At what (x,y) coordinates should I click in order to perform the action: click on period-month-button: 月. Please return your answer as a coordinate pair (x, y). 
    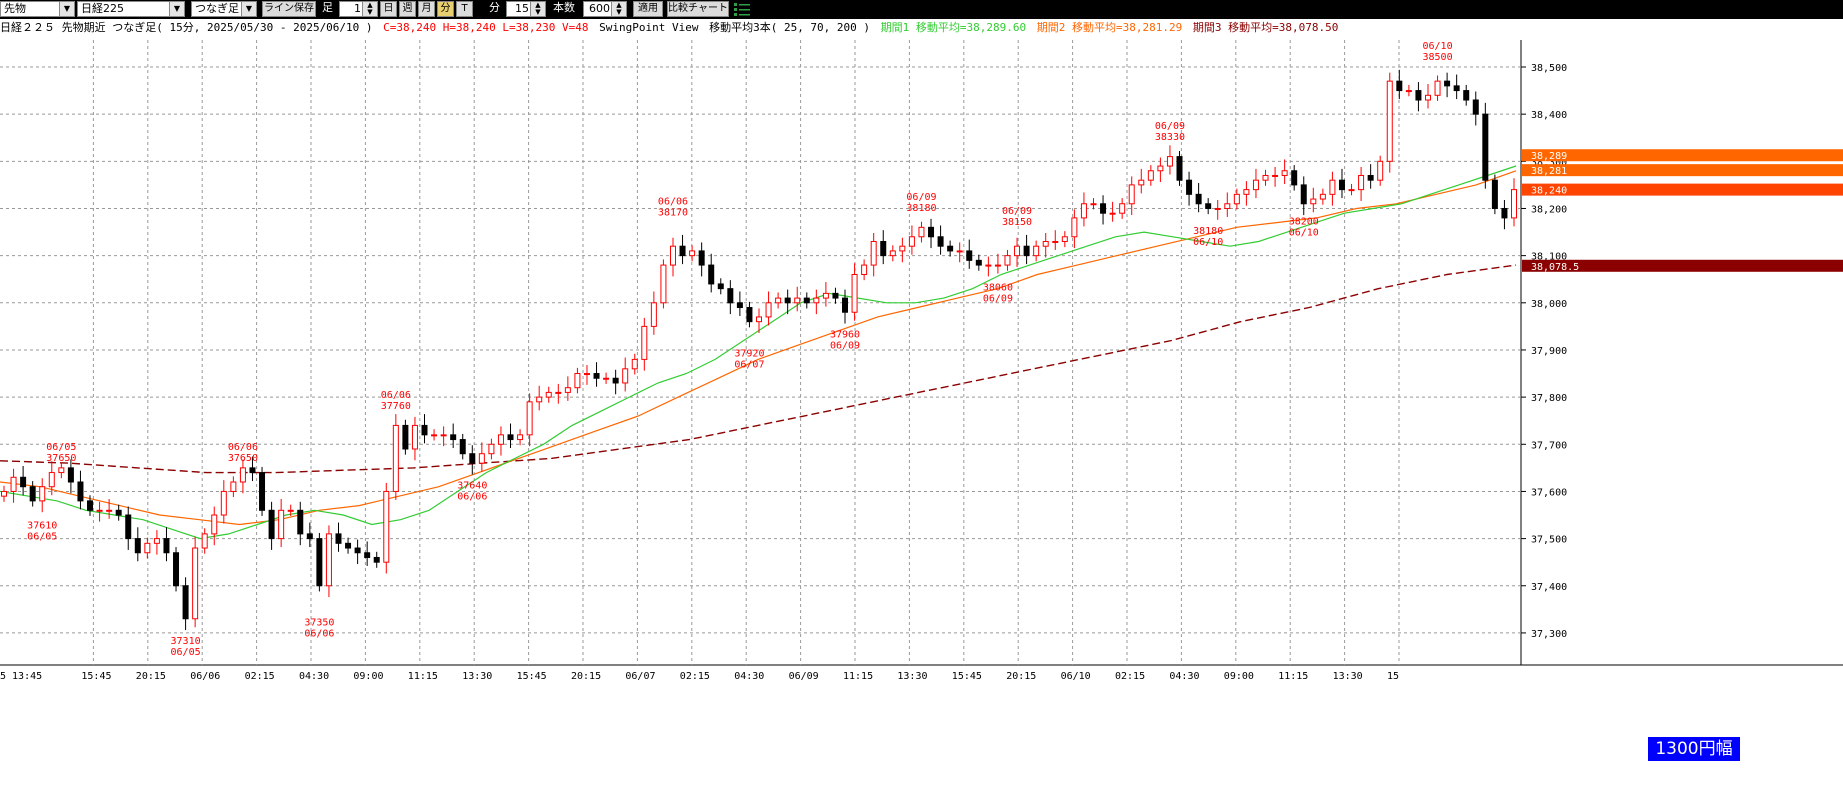
    Looking at the image, I should click on (426, 9).